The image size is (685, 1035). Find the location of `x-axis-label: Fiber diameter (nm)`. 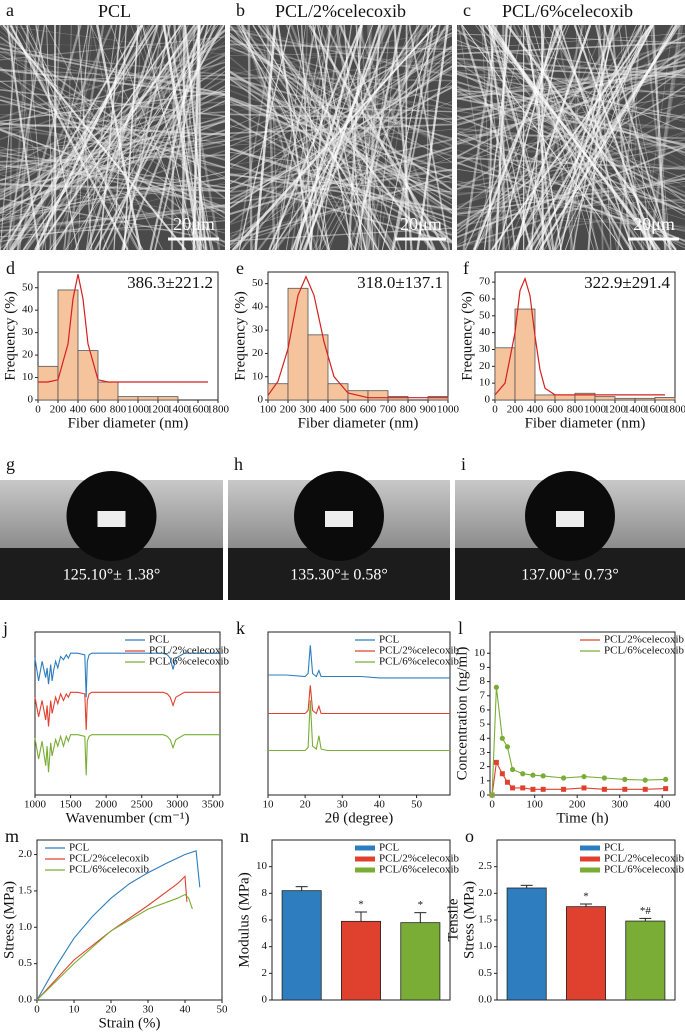

x-axis-label: Fiber diameter (nm) is located at coordinates (128, 423).